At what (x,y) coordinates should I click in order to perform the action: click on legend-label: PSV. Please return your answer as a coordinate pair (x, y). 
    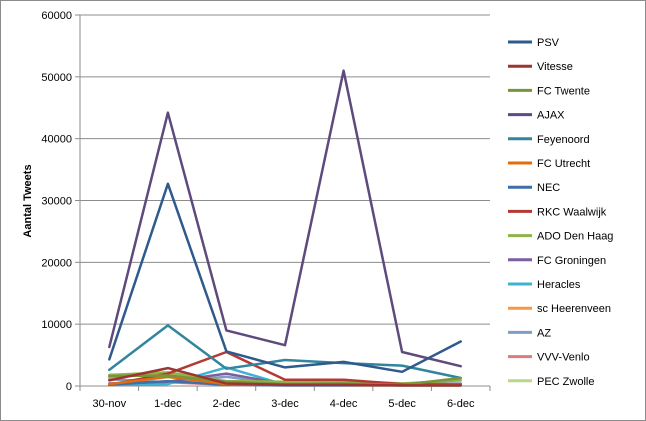
    Looking at the image, I should click on (548, 43).